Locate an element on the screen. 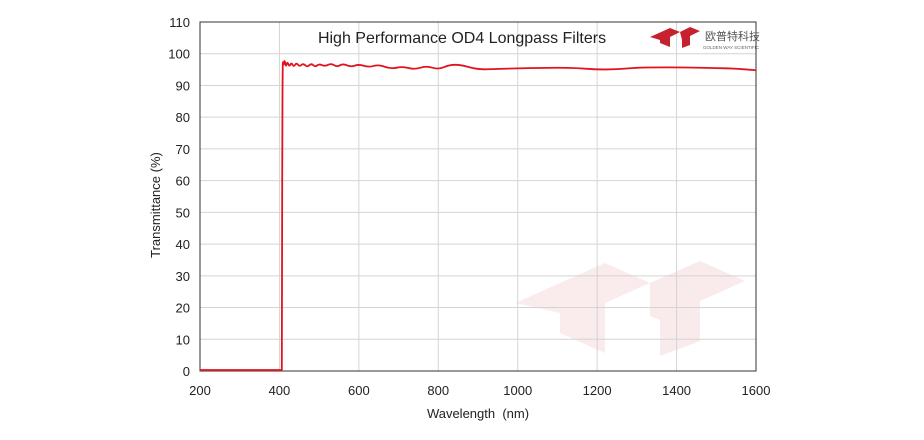  watermark-logo is located at coordinates (630, 308).